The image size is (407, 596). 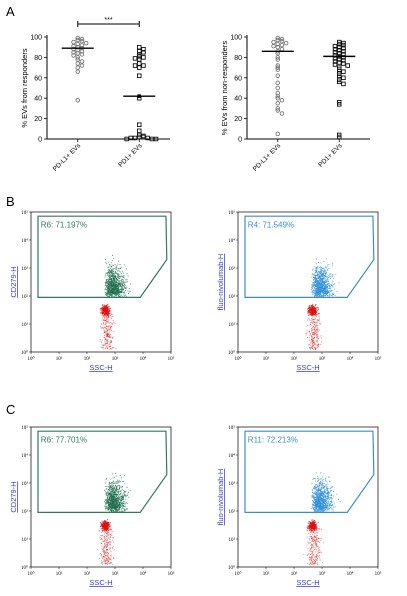 I want to click on x-axis-label: SSC-H, so click(x=307, y=367).